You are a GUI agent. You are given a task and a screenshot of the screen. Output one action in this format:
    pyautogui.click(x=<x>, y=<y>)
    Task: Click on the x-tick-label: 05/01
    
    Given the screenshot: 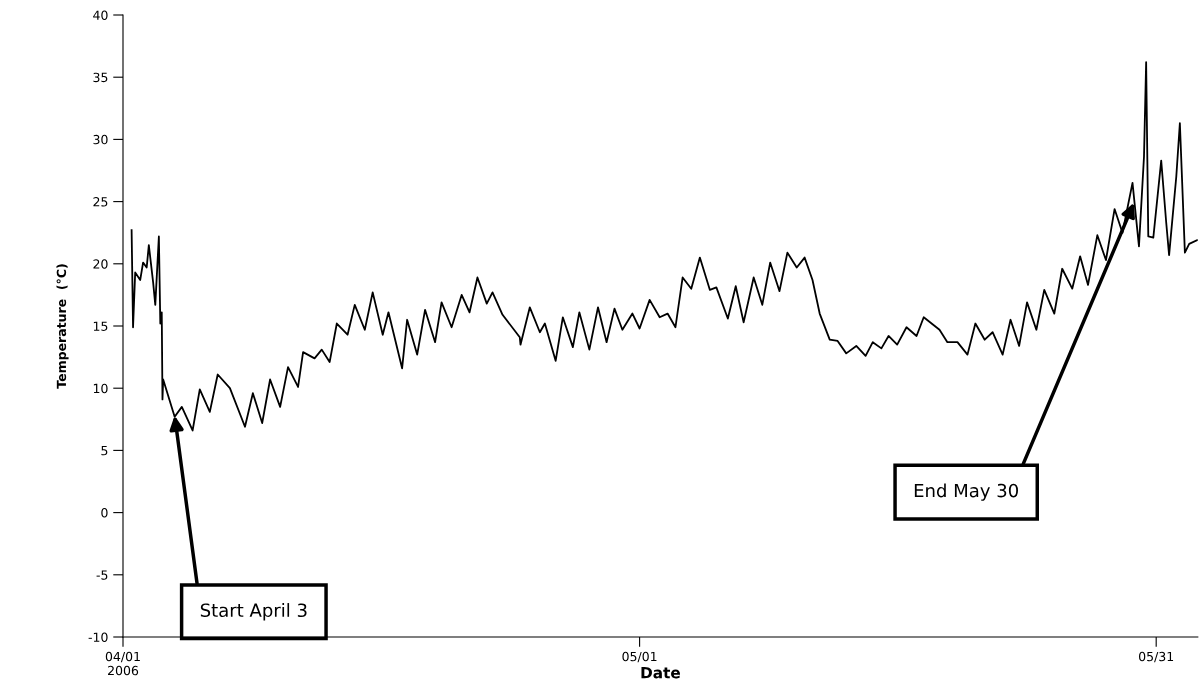 What is the action you would take?
    pyautogui.click(x=639, y=657)
    